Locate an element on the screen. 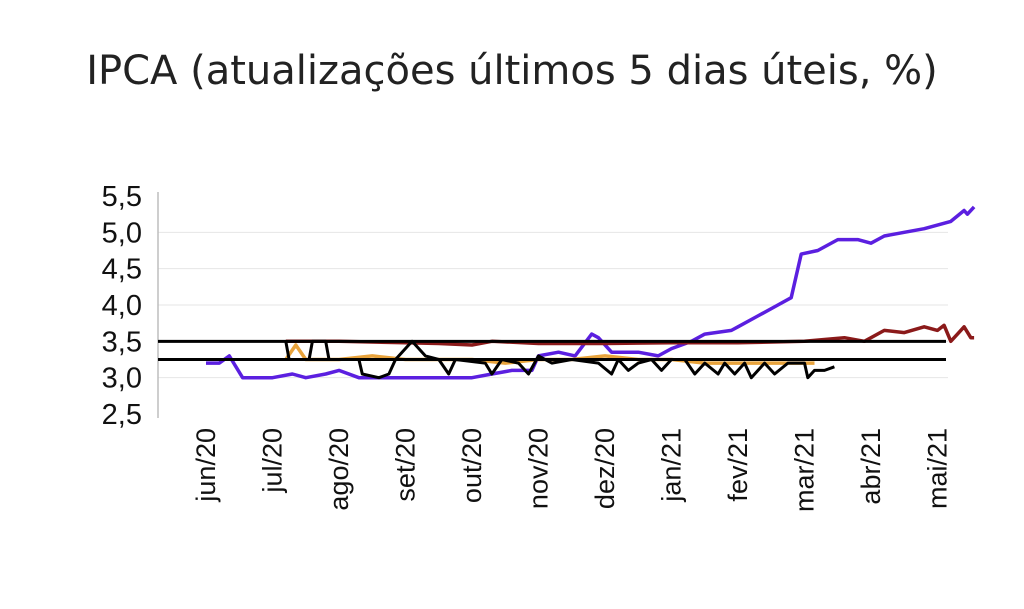 This screenshot has width=1024, height=609. y-tick-label: 4,5 is located at coordinates (122, 270).